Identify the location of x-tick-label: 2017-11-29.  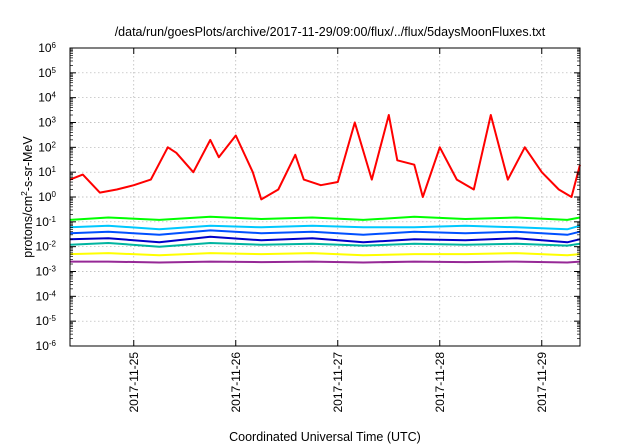
(542, 382).